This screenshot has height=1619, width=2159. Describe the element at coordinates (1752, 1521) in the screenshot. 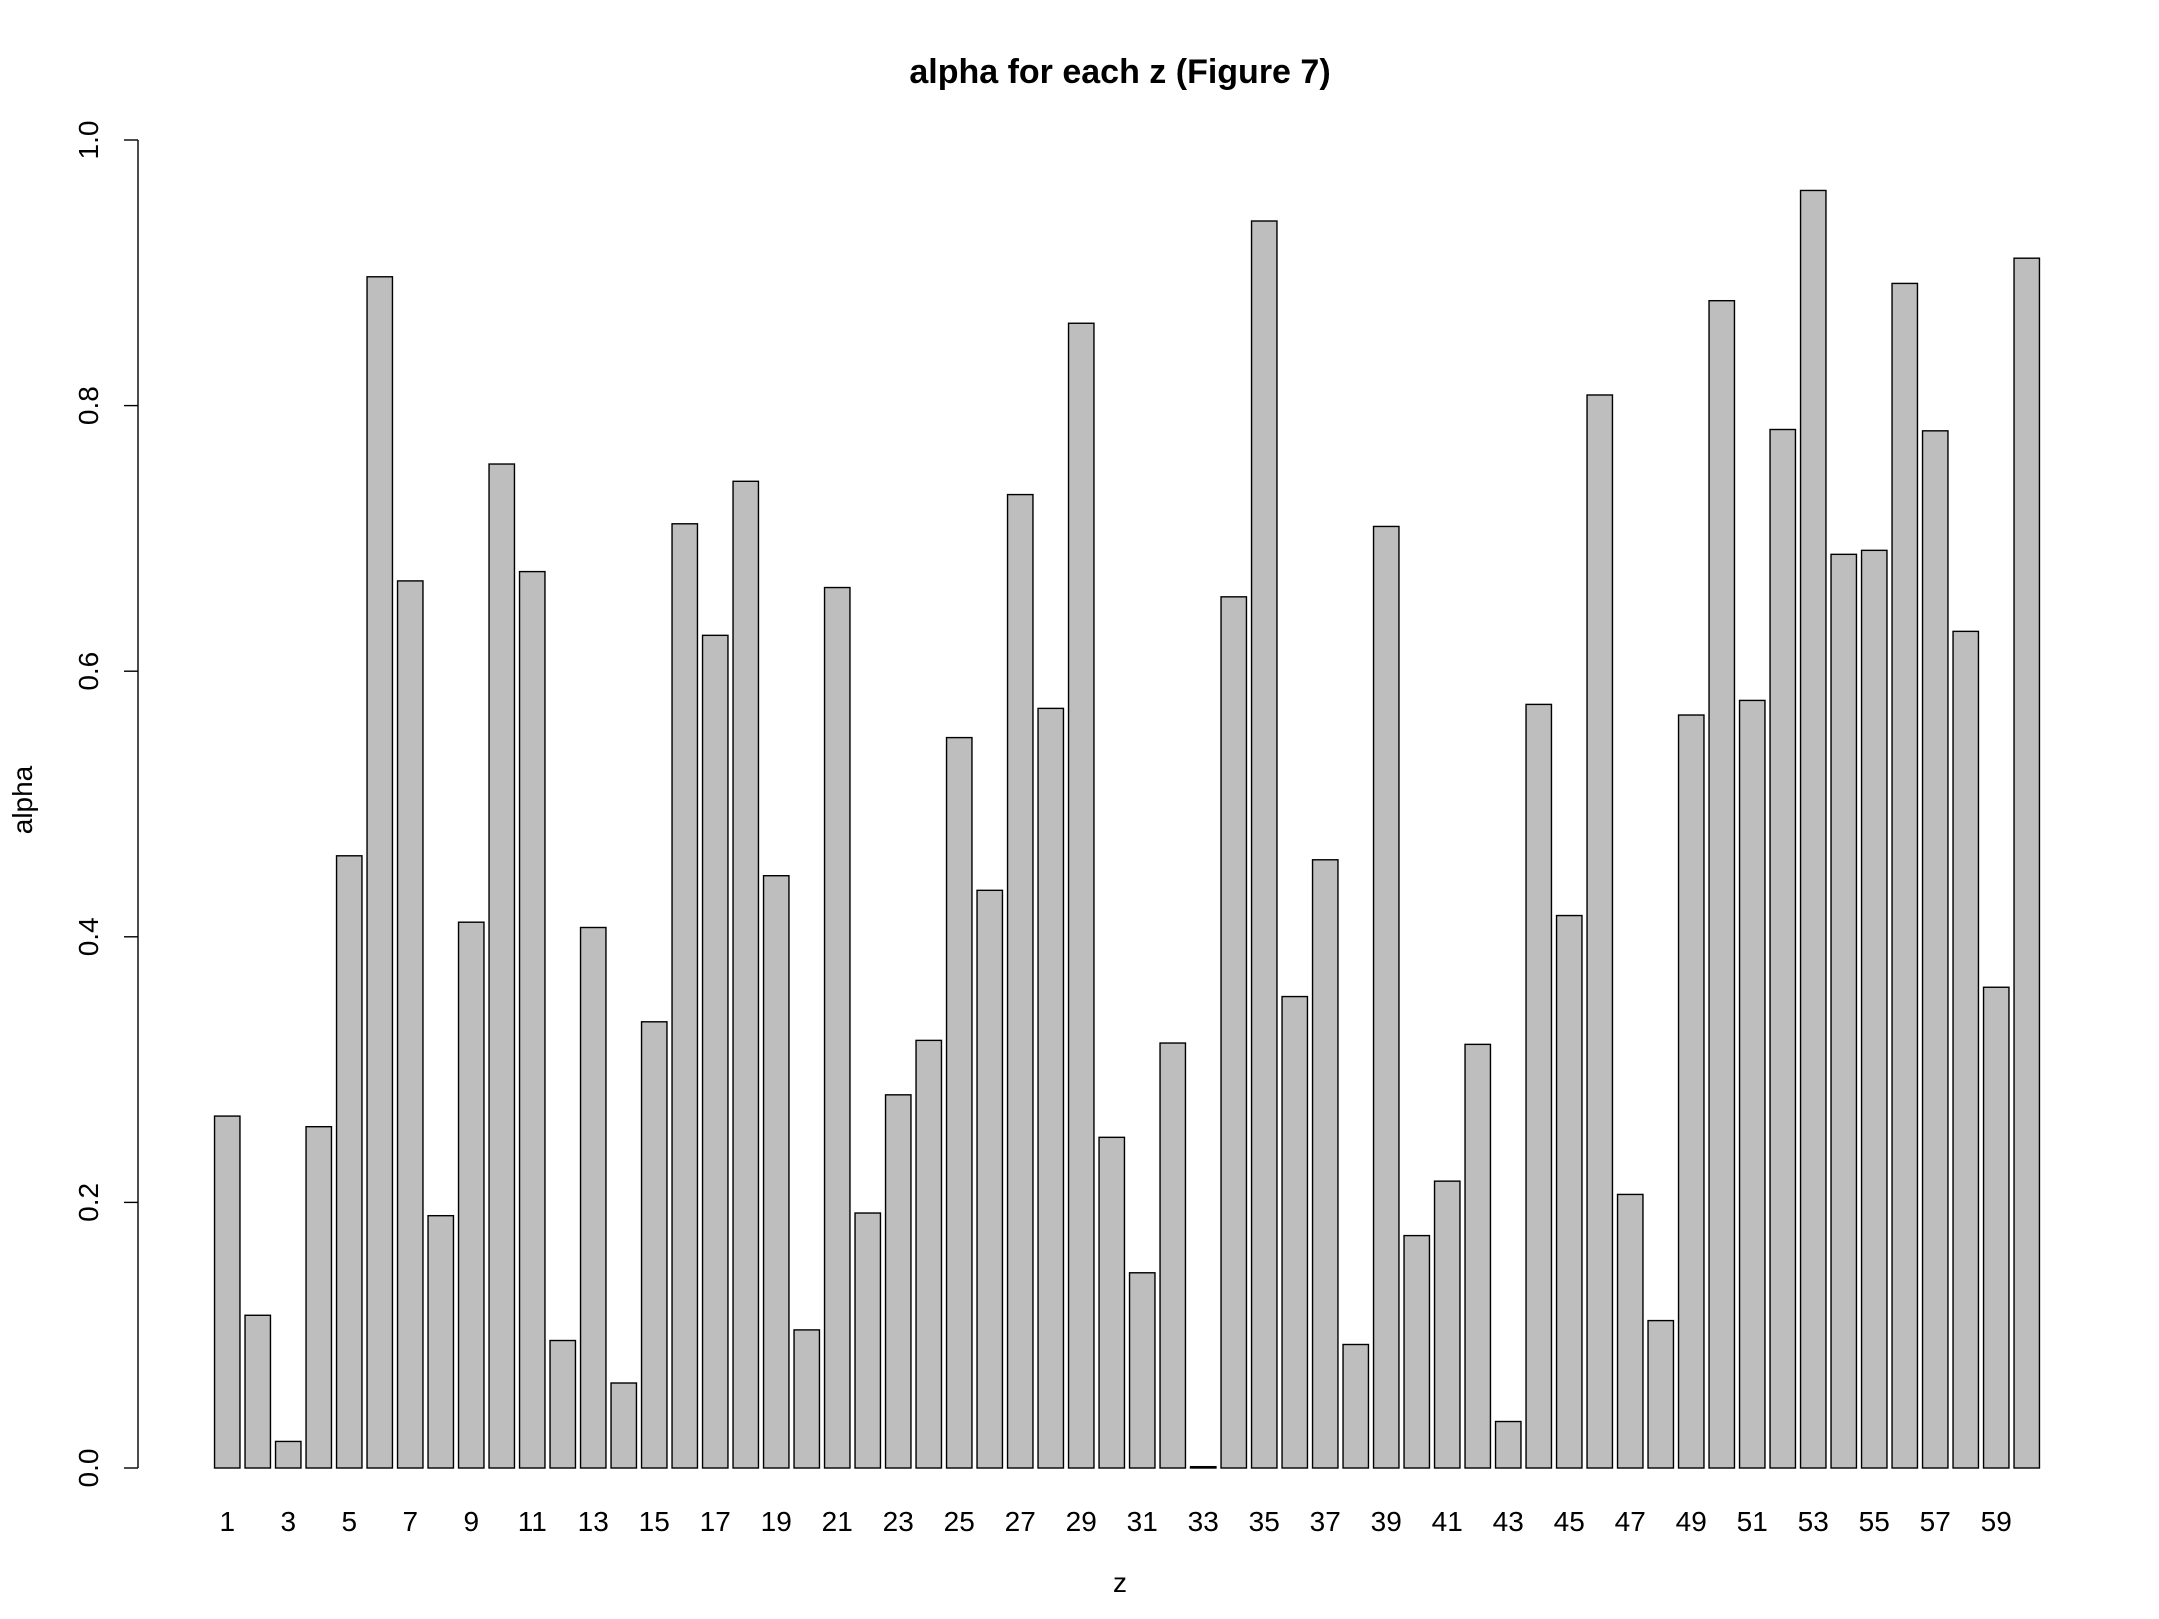

I see `x-tick-label: 51` at that location.